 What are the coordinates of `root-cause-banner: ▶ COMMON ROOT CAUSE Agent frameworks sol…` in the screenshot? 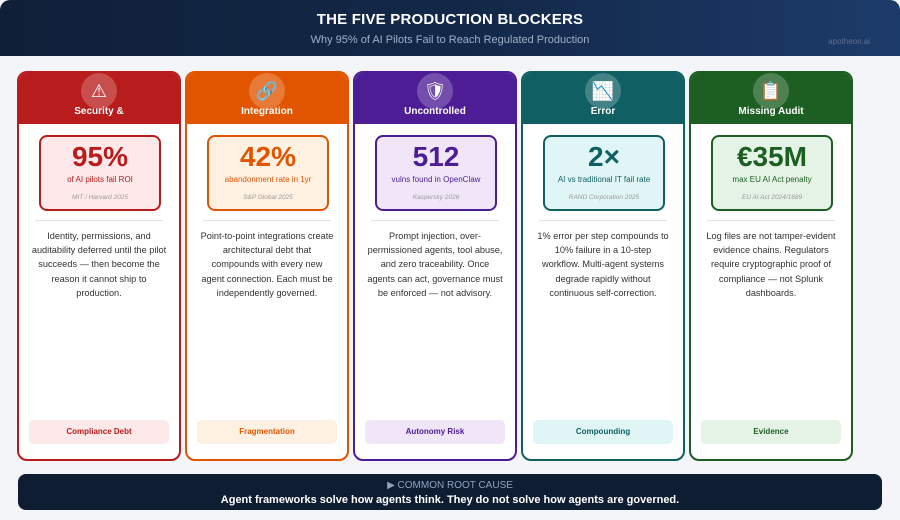 It's located at (450, 492).